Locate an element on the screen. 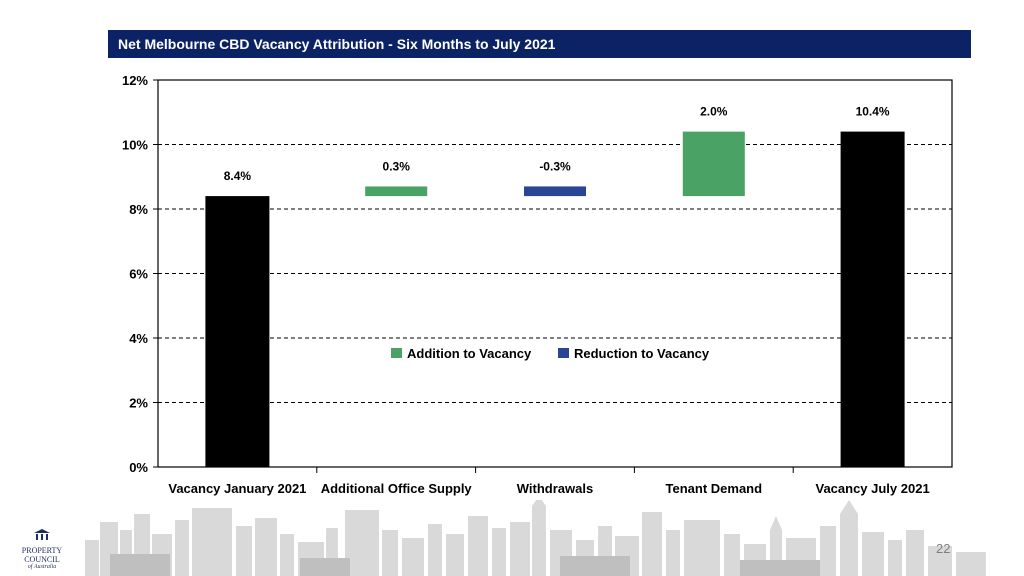  y-tick-label: 10% is located at coordinates (135, 145).